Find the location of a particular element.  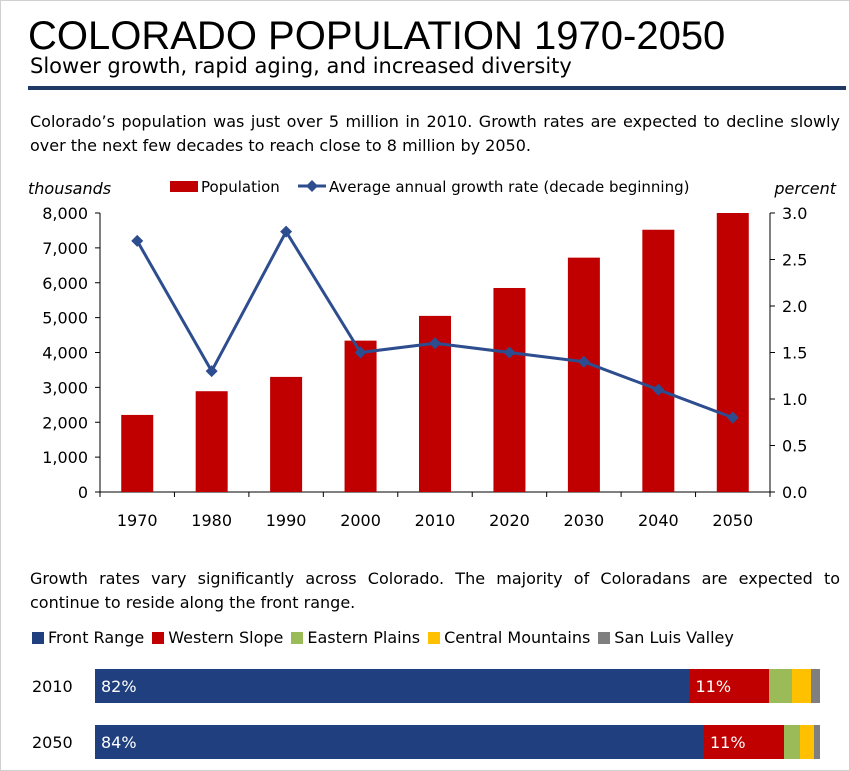

left-tick-label: 7,000 is located at coordinates (65, 248).